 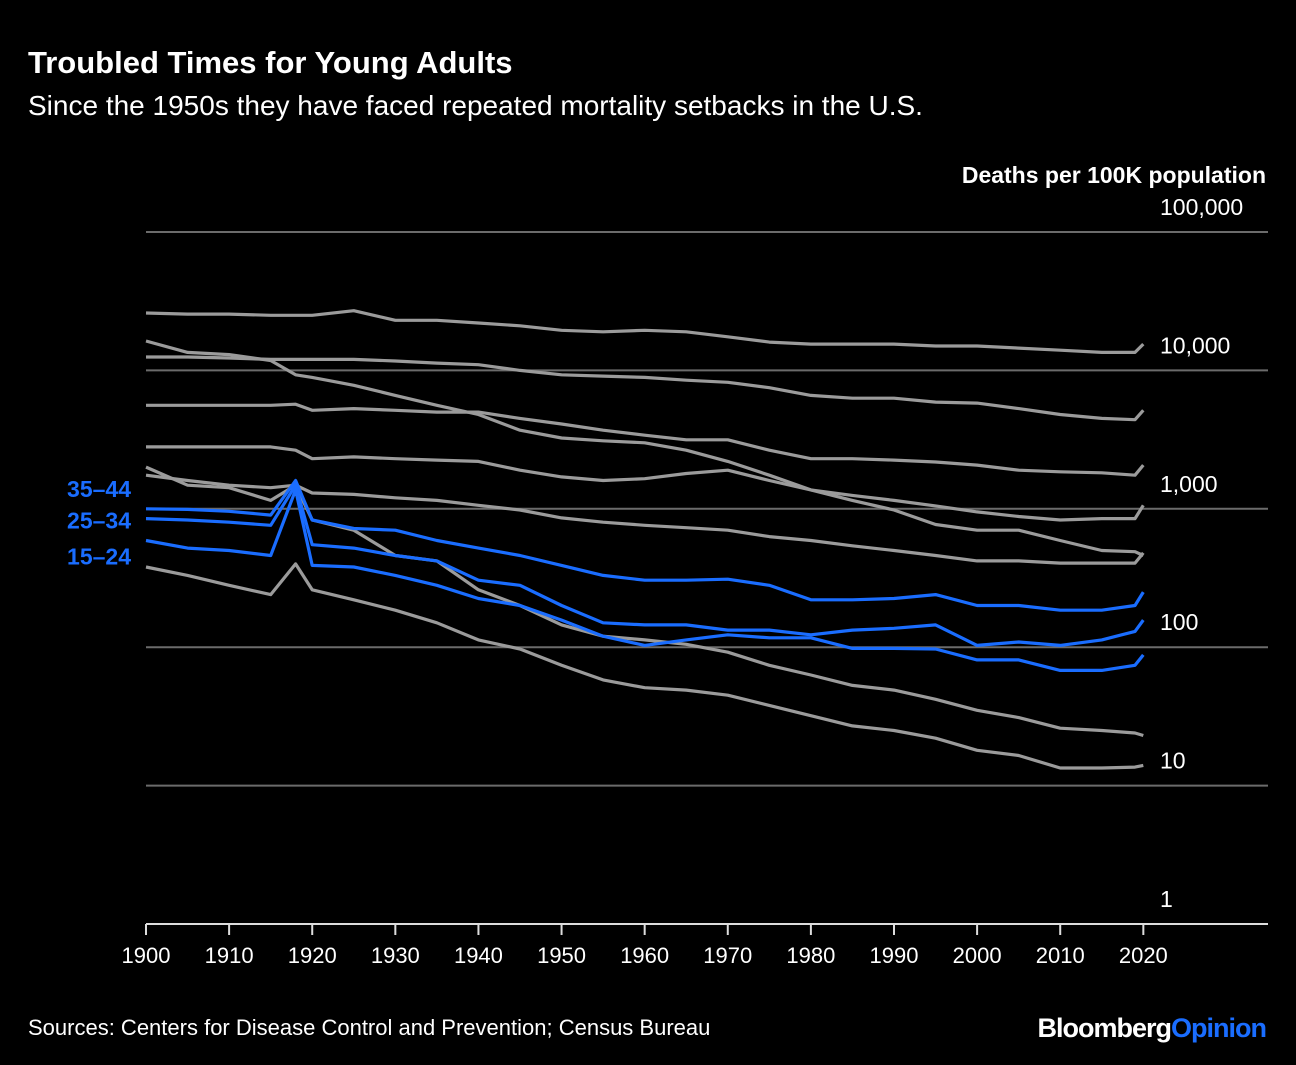 I want to click on x-tick-label: 1910, so click(x=229, y=955).